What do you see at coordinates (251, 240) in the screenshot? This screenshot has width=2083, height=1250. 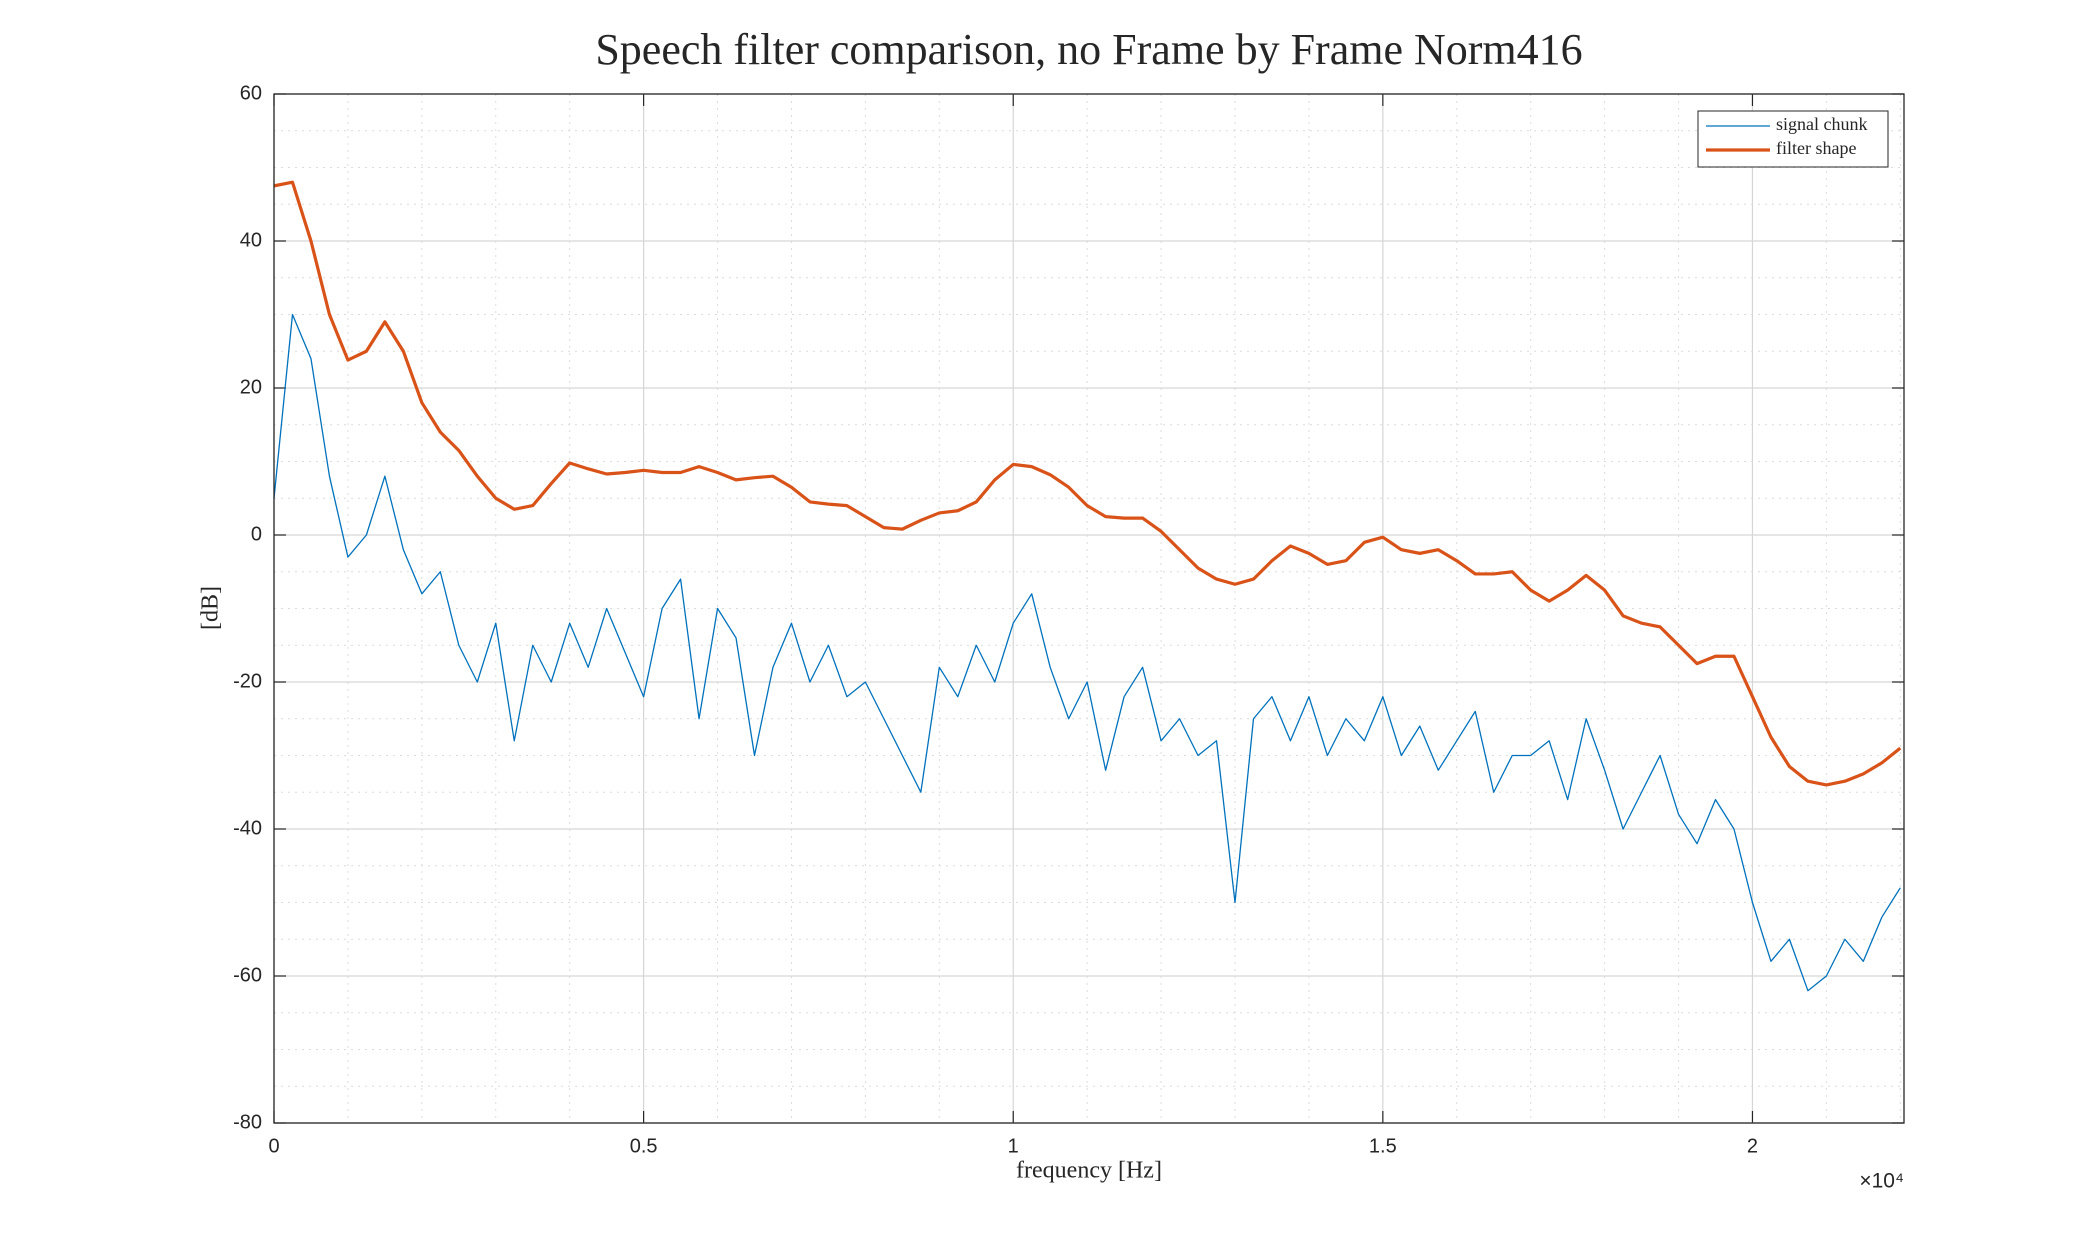 I see `y-tick-label: 40` at bounding box center [251, 240].